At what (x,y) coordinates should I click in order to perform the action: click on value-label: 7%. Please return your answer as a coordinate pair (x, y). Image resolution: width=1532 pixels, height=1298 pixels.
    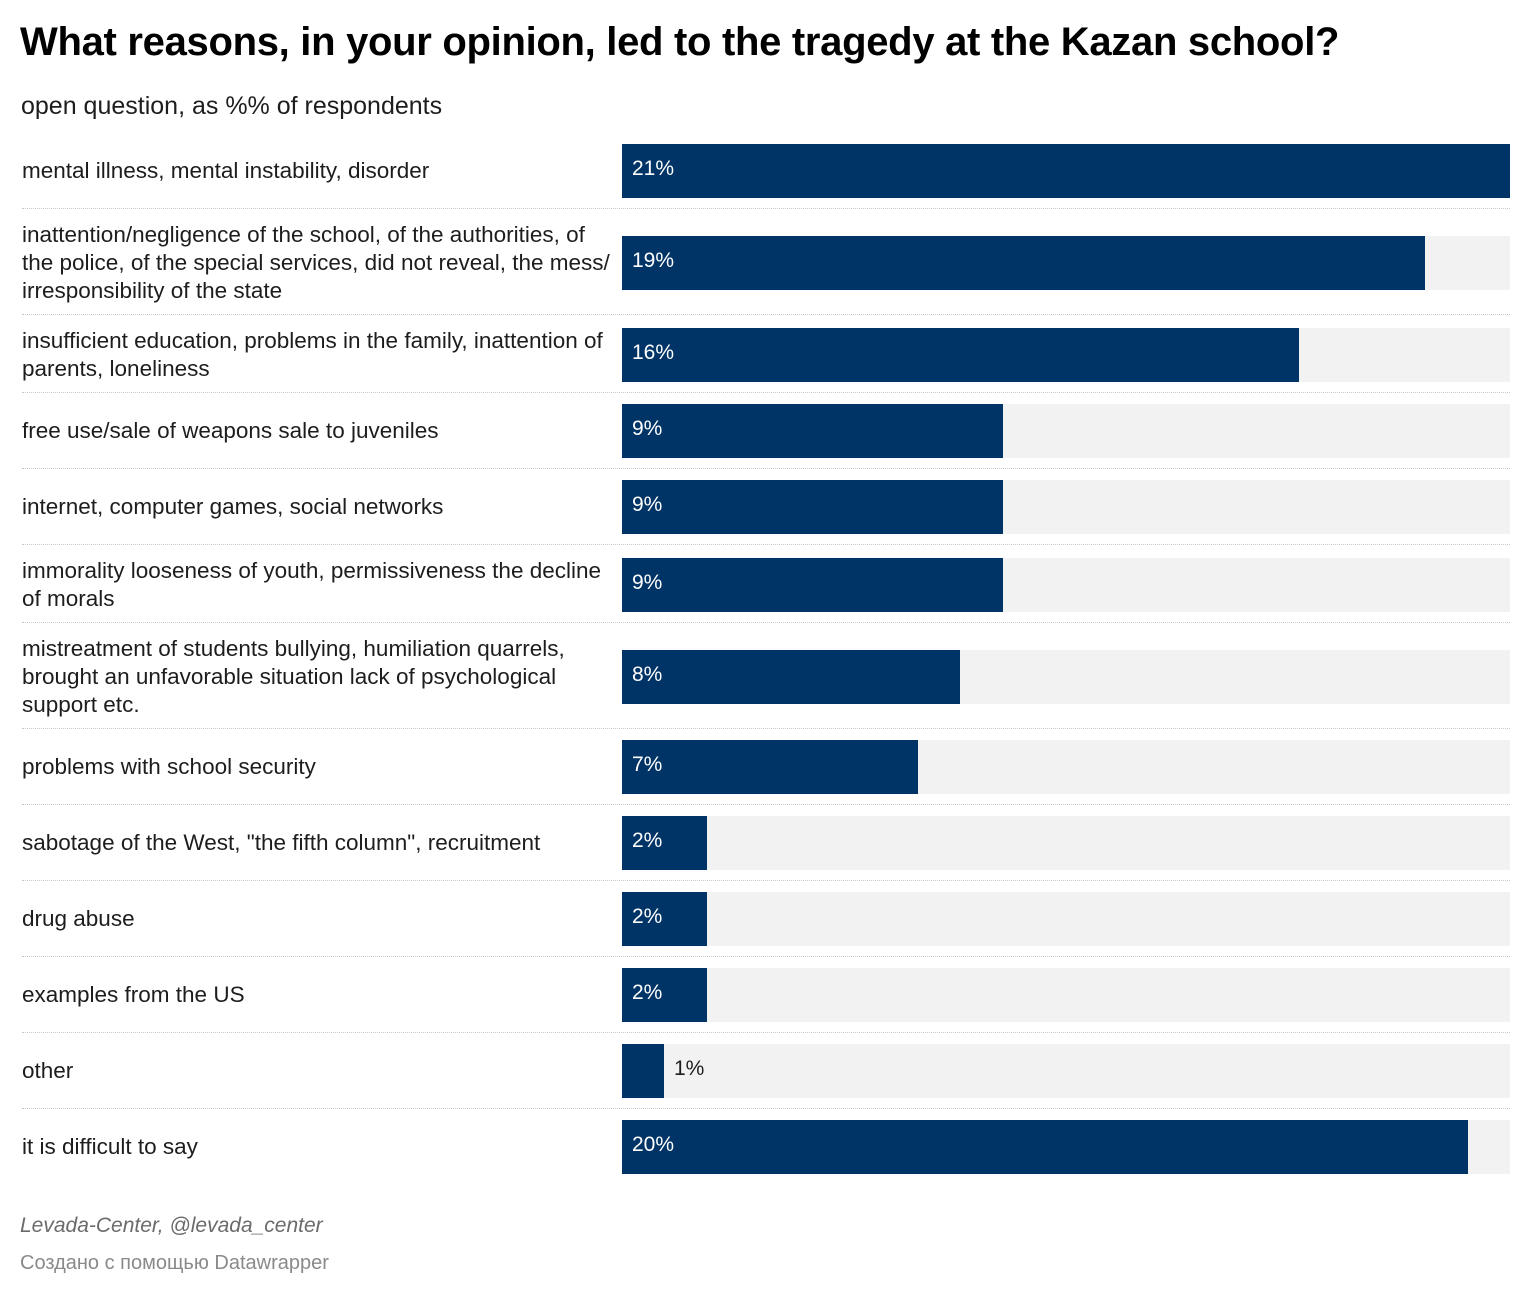
    Looking at the image, I should click on (647, 764).